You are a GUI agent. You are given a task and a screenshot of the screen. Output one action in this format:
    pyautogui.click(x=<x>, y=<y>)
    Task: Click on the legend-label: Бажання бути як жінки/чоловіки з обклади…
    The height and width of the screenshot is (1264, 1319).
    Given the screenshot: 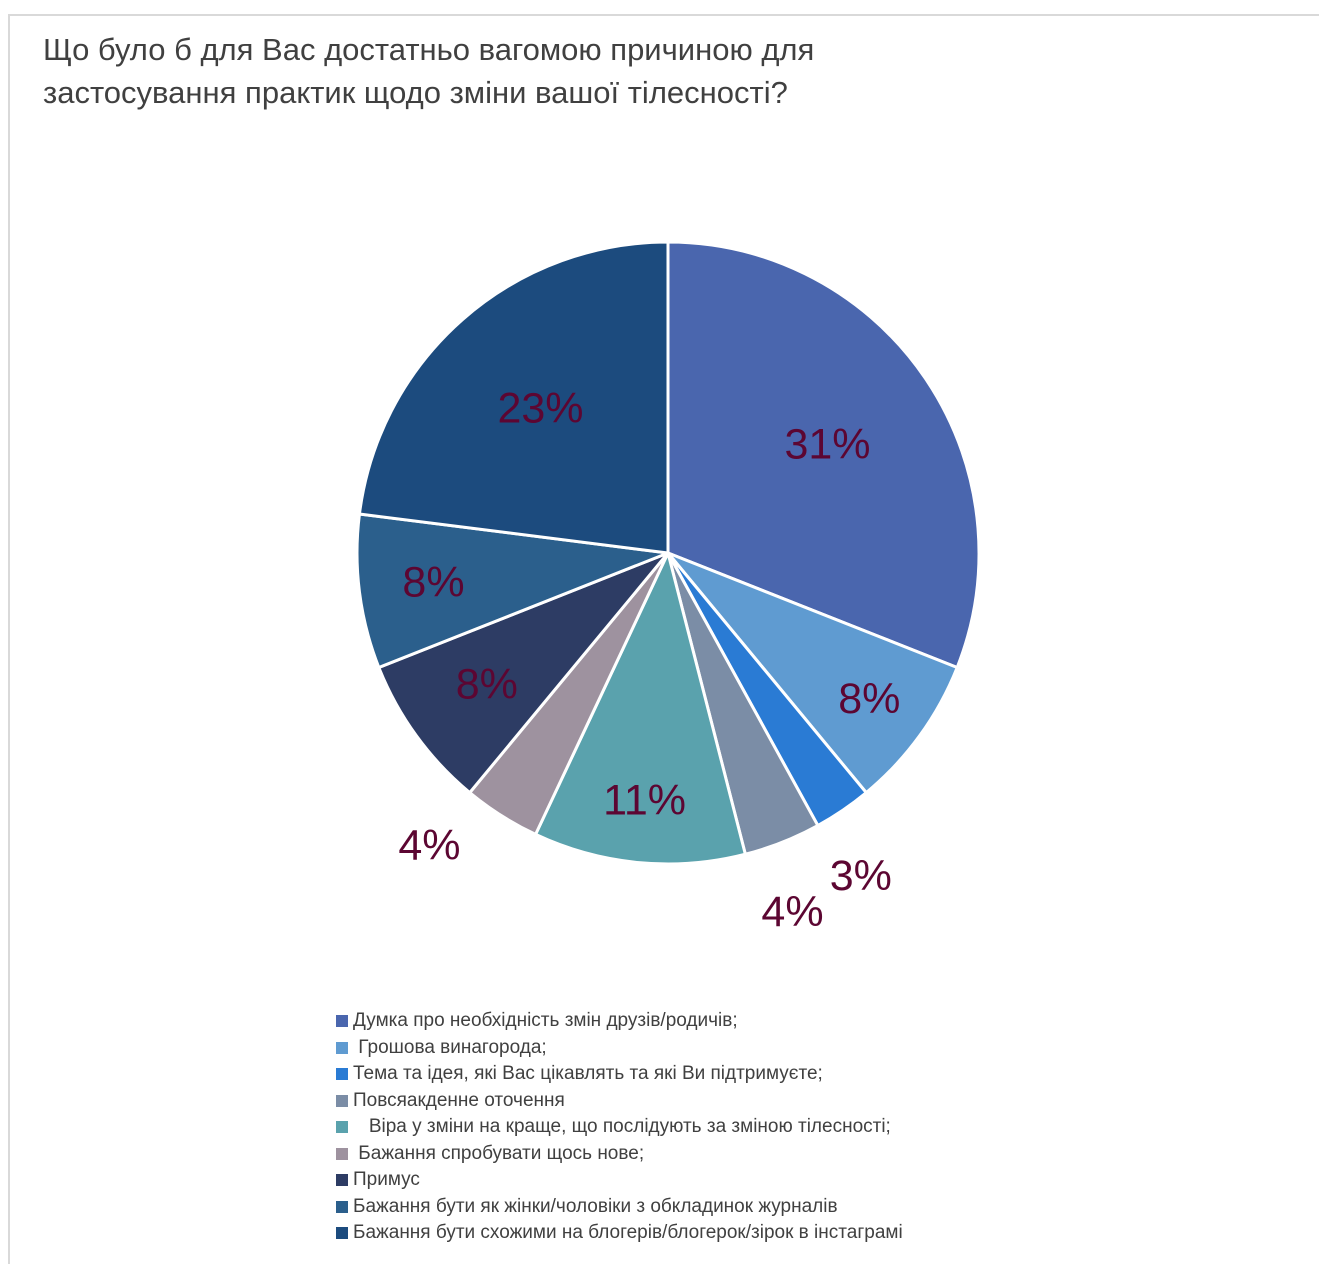 What is the action you would take?
    pyautogui.click(x=595, y=1206)
    